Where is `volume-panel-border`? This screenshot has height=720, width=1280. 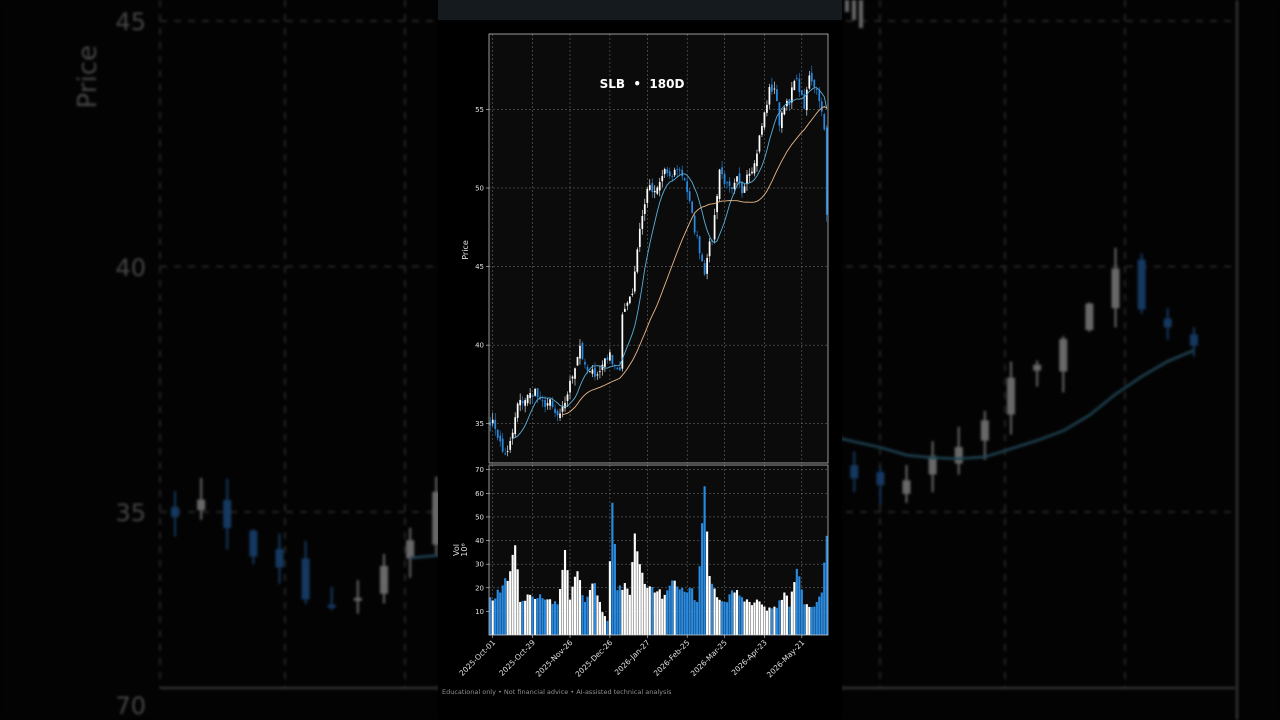
volume-panel-border is located at coordinates (658, 550).